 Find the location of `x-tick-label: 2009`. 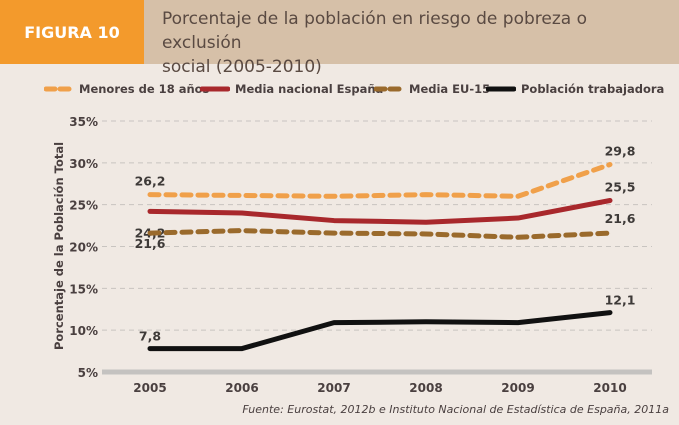

x-tick-label: 2009 is located at coordinates (517, 388).